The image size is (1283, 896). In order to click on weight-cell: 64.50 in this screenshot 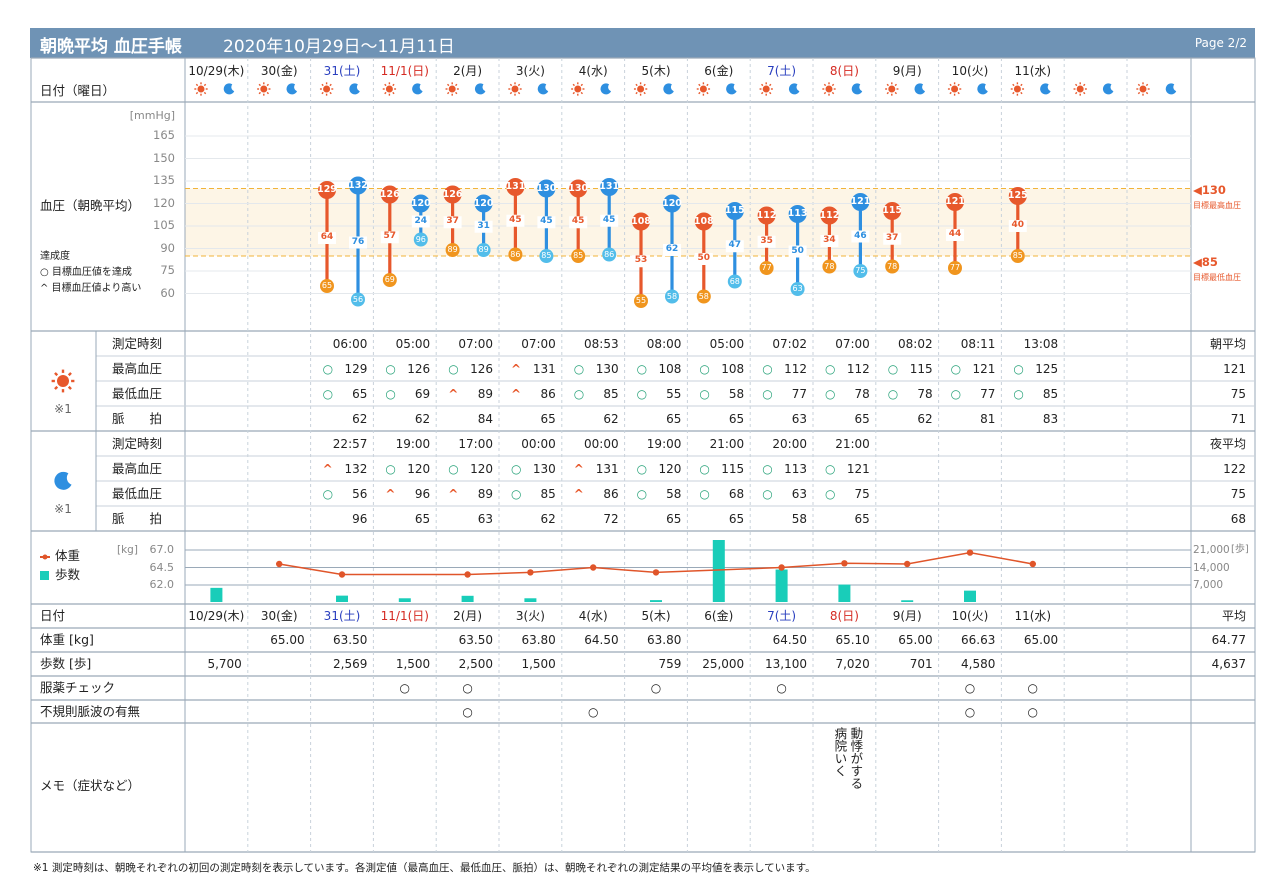, I will do `click(789, 640)`.